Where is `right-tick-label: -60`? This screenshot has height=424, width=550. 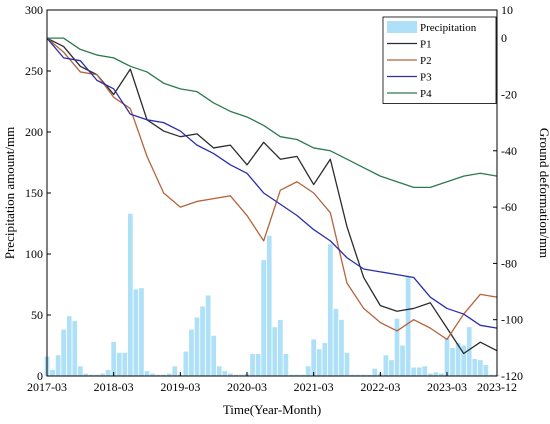 right-tick-label: -60 is located at coordinates (509, 207).